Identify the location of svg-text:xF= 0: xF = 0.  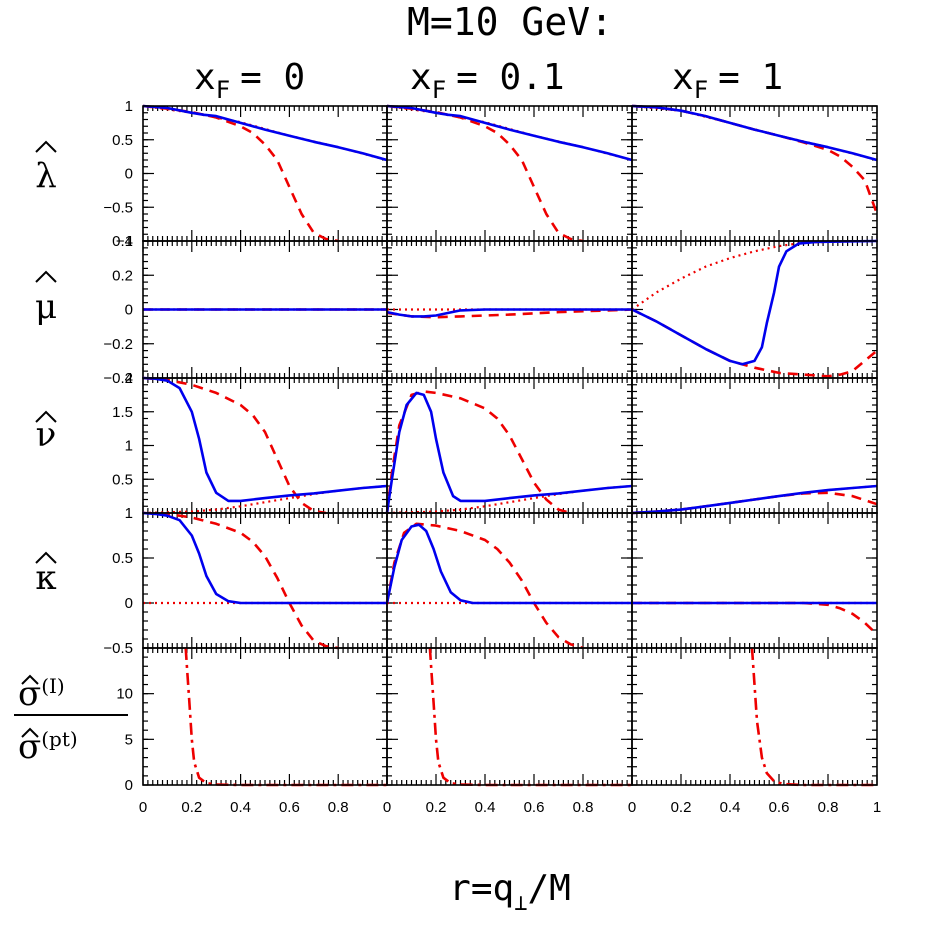
(249, 80).